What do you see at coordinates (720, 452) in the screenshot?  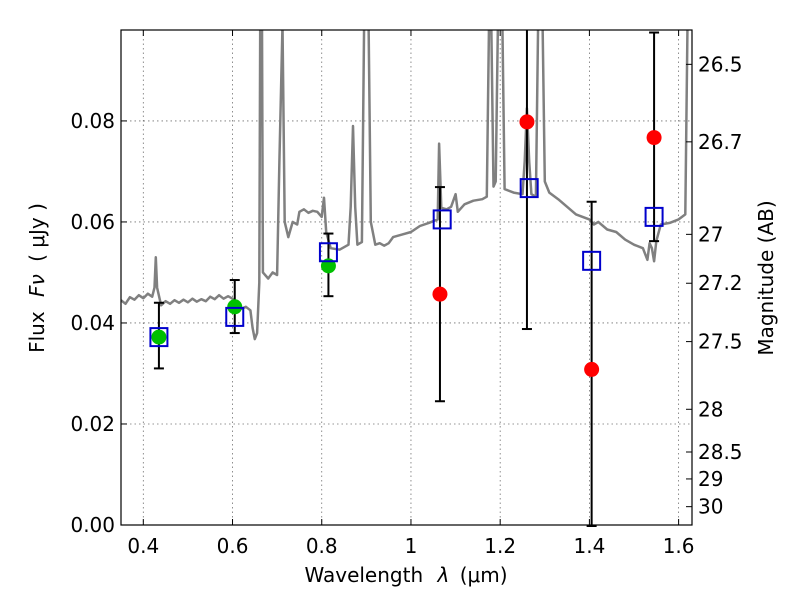 I see `magnitude-tick-label: 28.5` at bounding box center [720, 452].